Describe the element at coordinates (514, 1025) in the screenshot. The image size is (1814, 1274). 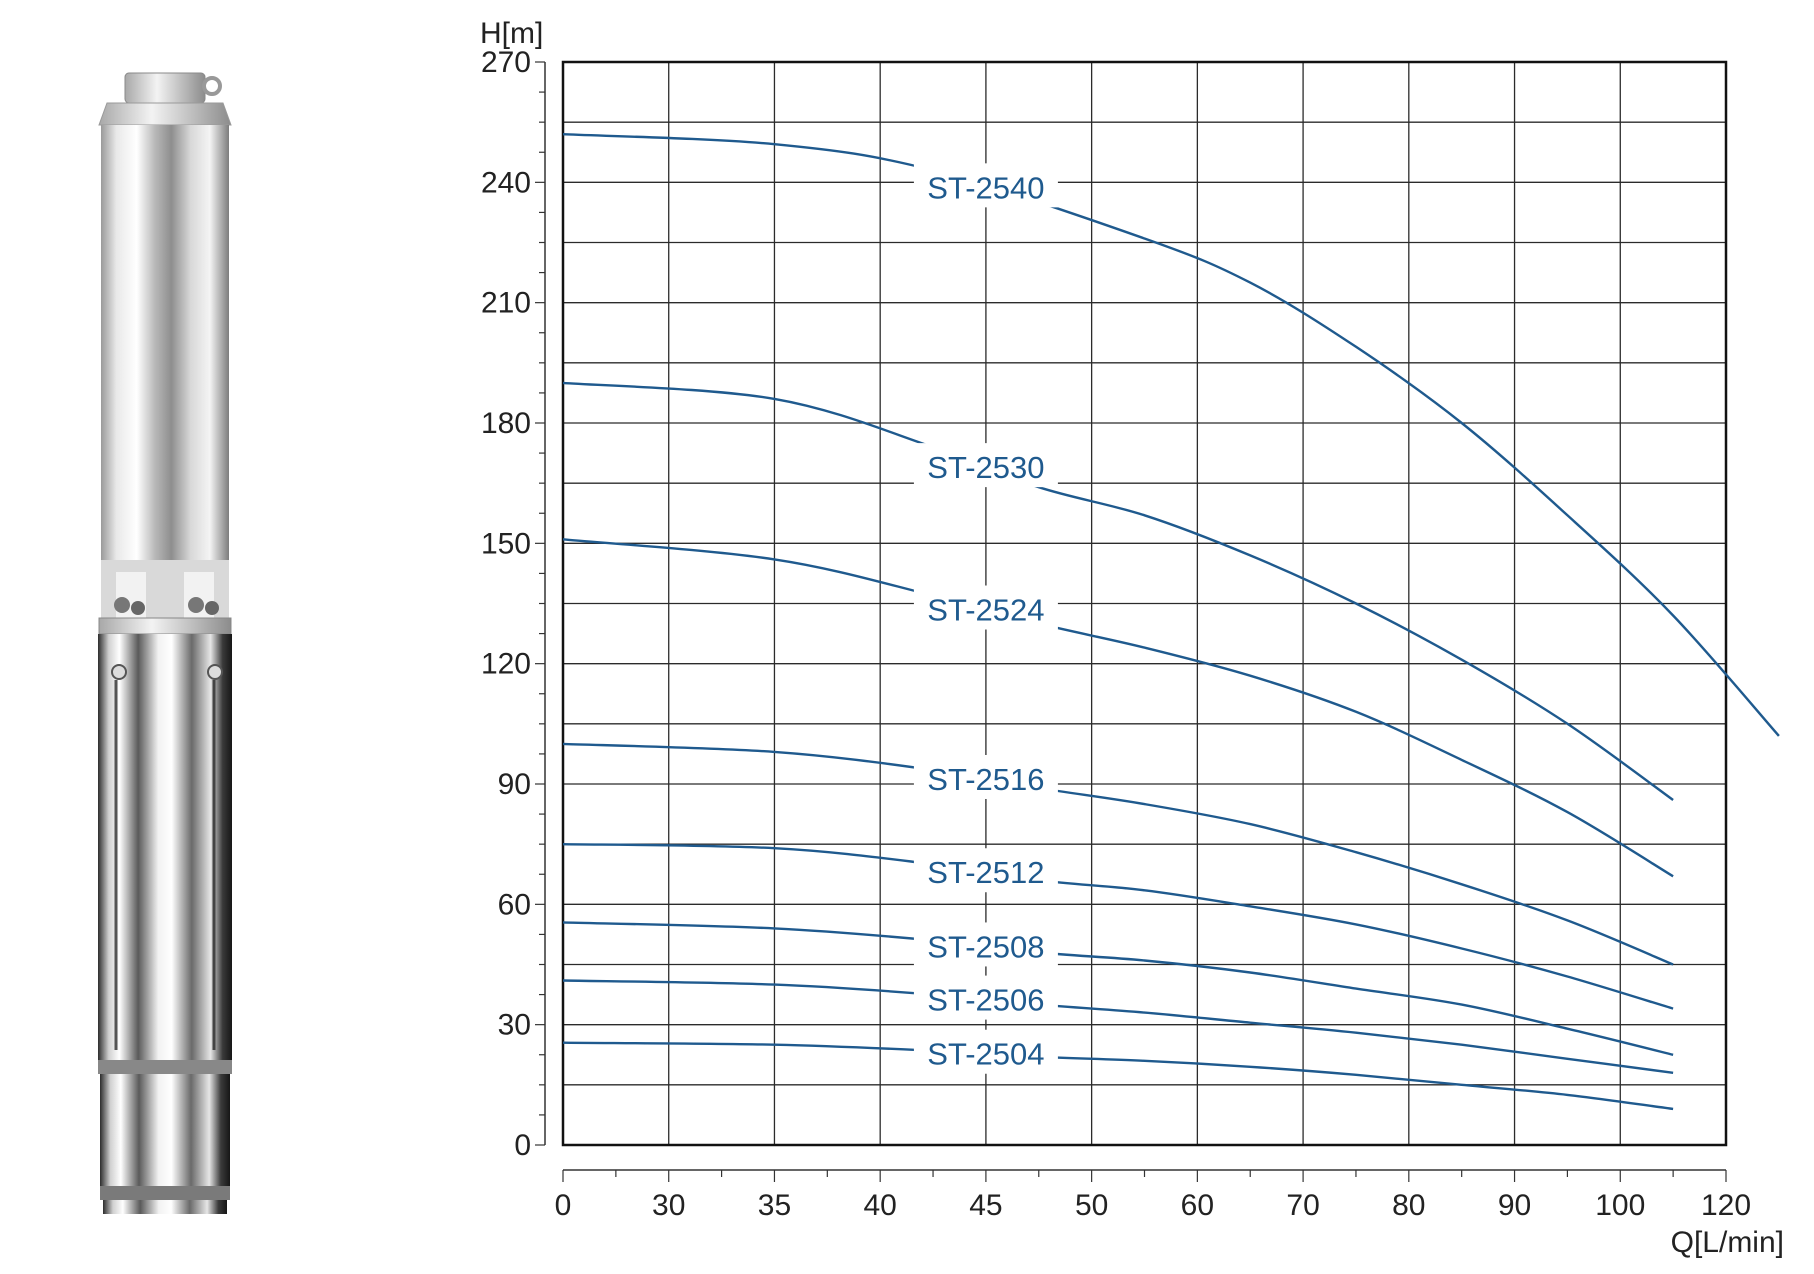
I see `y-tick-label: 30` at that location.